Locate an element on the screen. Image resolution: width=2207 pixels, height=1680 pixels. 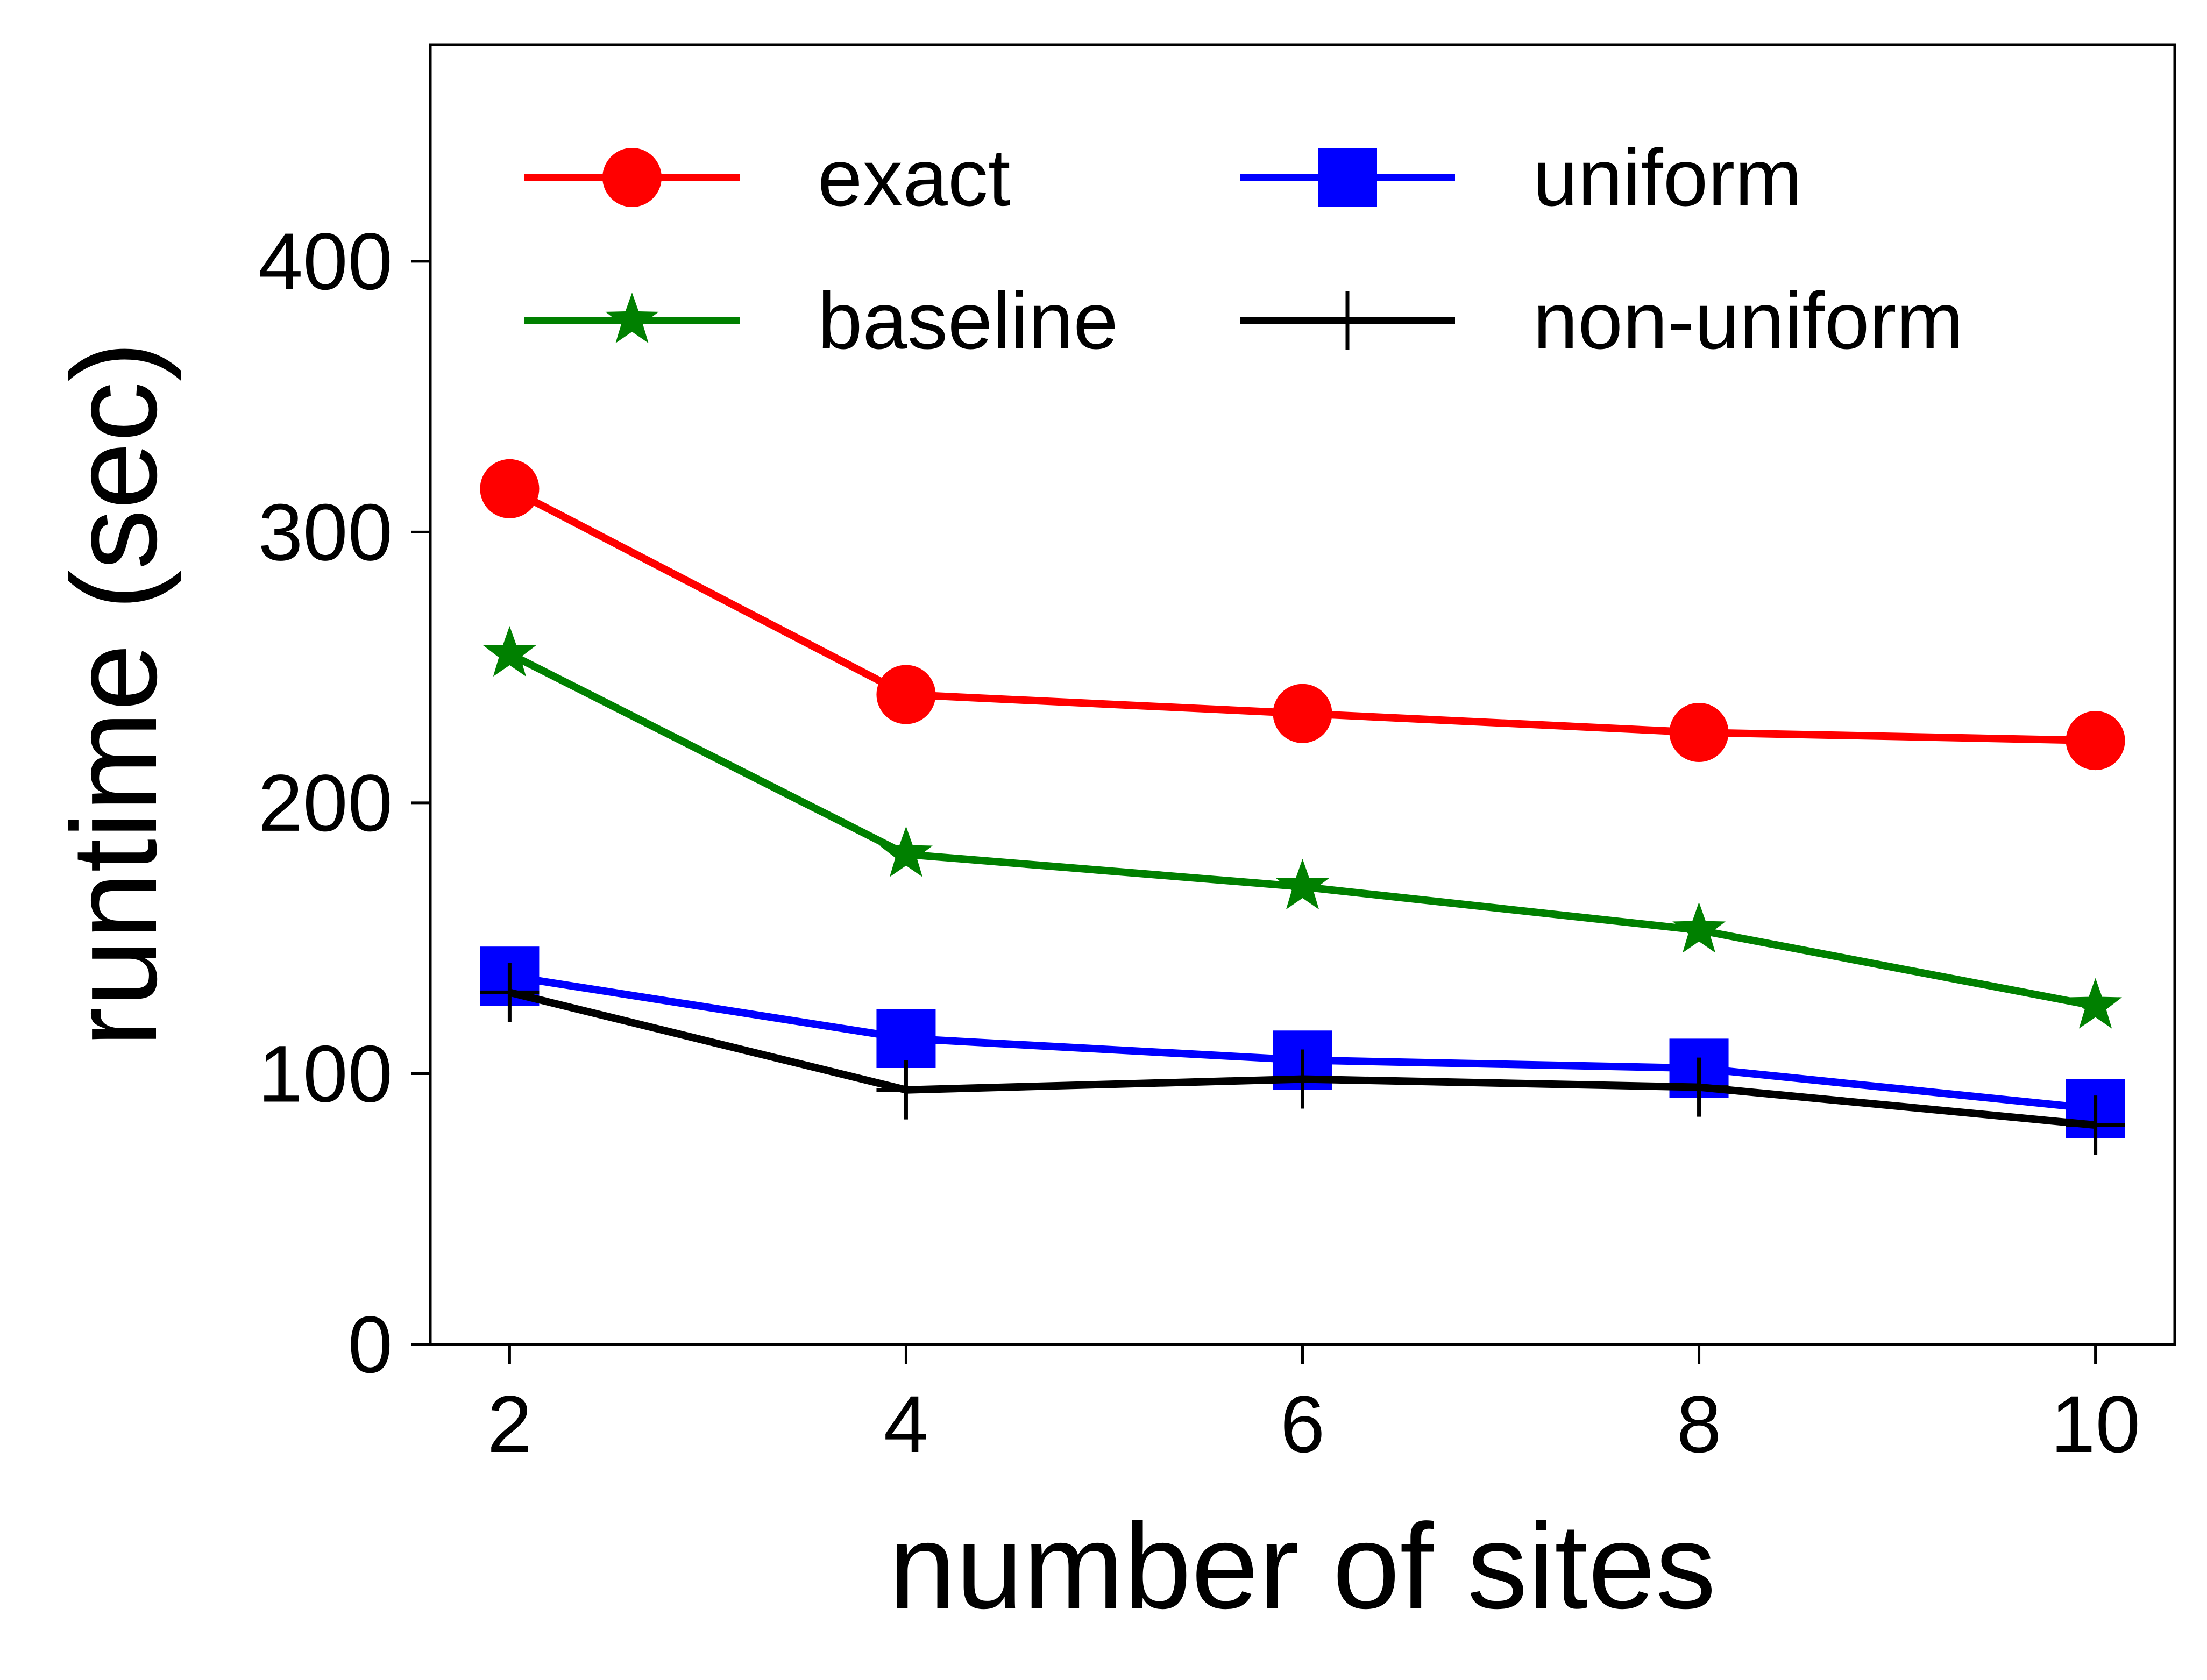
legend-marker-non-uniform is located at coordinates (1347, 320).